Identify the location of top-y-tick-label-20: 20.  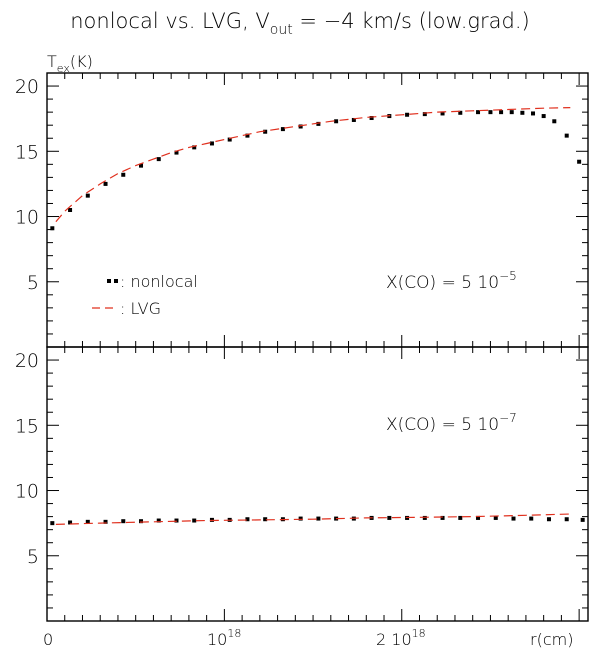
(27, 87).